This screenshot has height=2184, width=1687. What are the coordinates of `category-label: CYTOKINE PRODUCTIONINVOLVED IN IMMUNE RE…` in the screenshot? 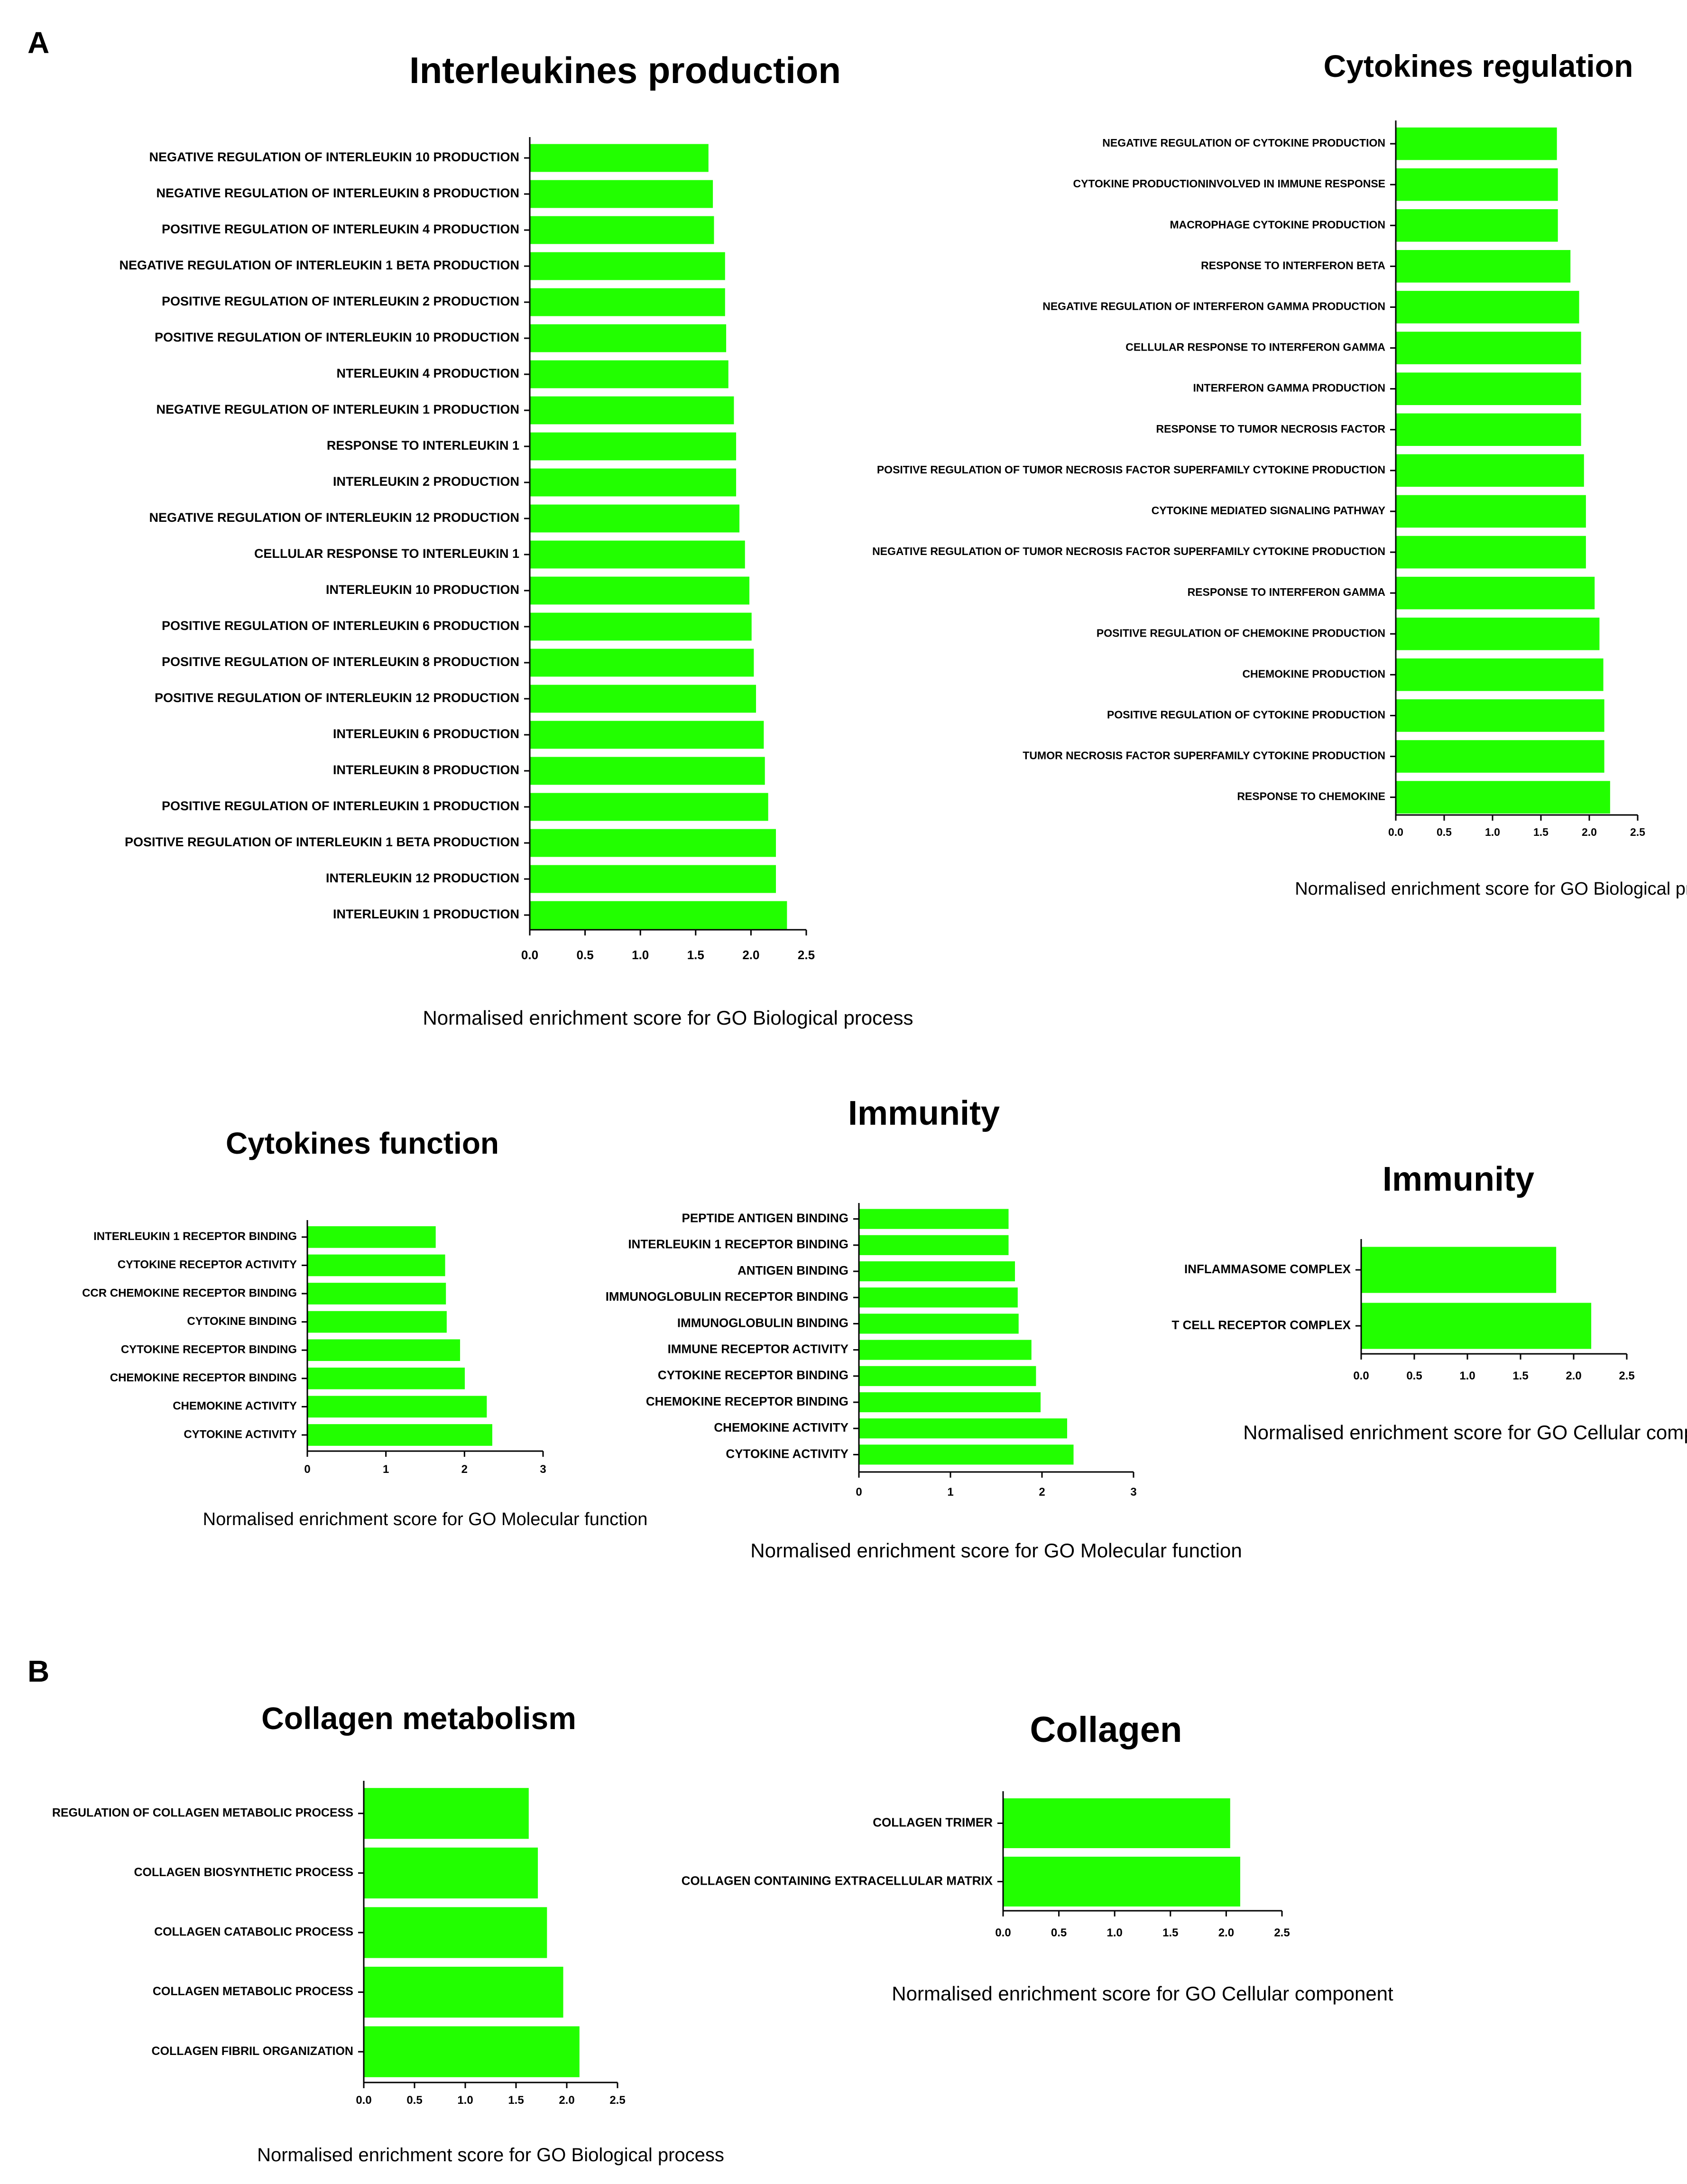 It's located at (1229, 183).